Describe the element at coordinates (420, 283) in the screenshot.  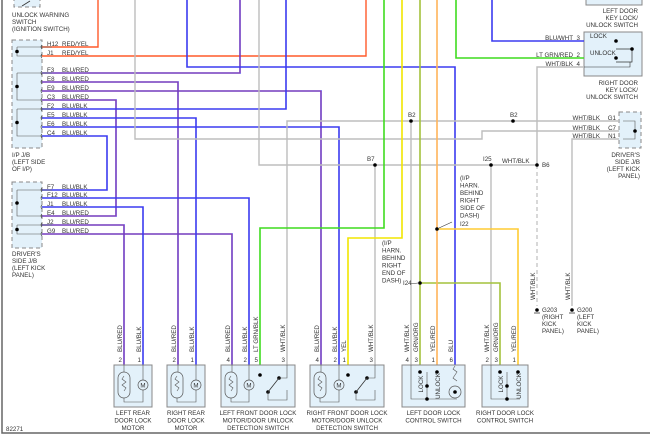
I see `splice-i24` at that location.